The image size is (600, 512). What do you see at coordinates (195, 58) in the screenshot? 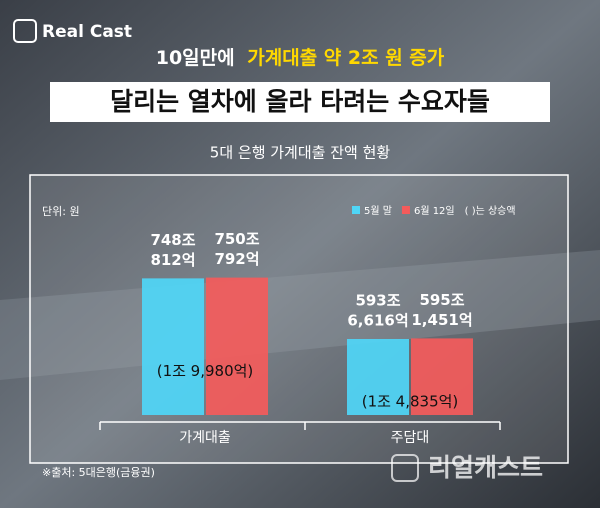
I see `headline-prefix: 10일만에` at bounding box center [195, 58].